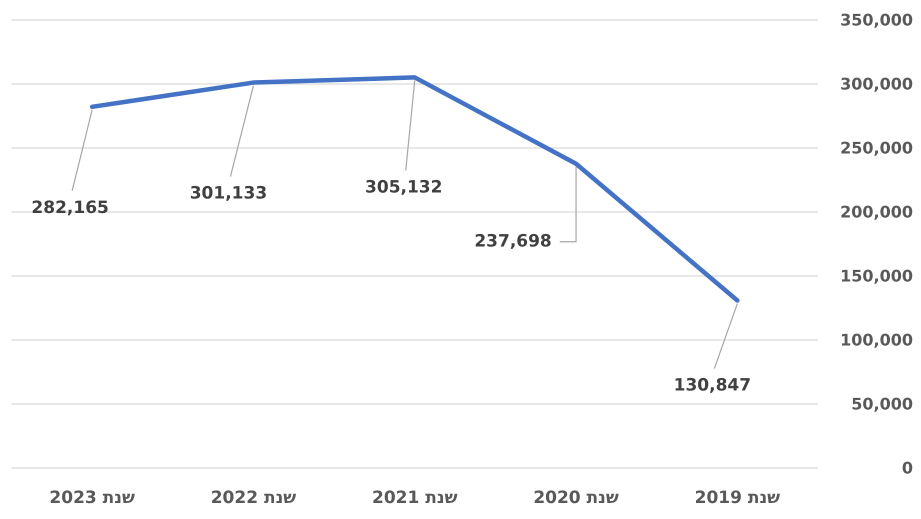 This screenshot has height=519, width=921. What do you see at coordinates (713, 386) in the screenshot?
I see `data-label: 130,847` at bounding box center [713, 386].